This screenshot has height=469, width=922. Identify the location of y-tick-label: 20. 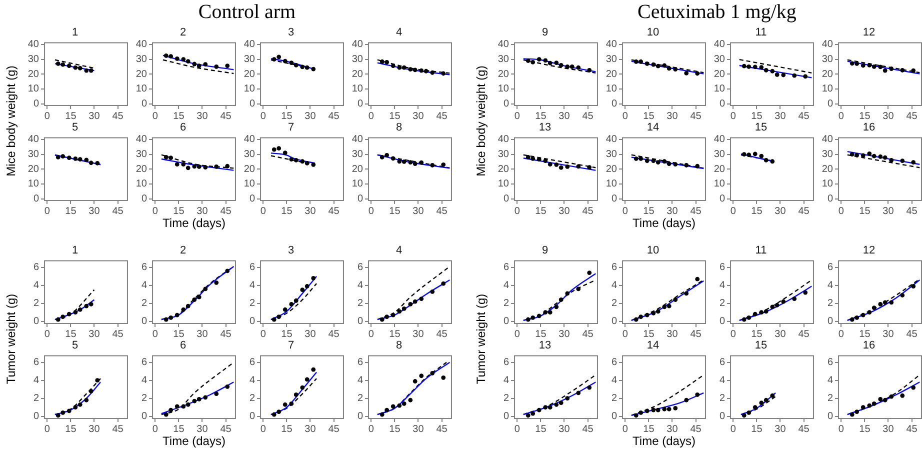
(358, 169).